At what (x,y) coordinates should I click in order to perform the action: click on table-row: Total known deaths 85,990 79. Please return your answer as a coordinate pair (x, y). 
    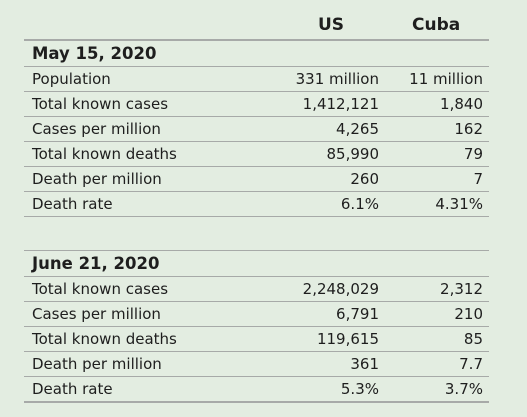
    Looking at the image, I should click on (256, 154).